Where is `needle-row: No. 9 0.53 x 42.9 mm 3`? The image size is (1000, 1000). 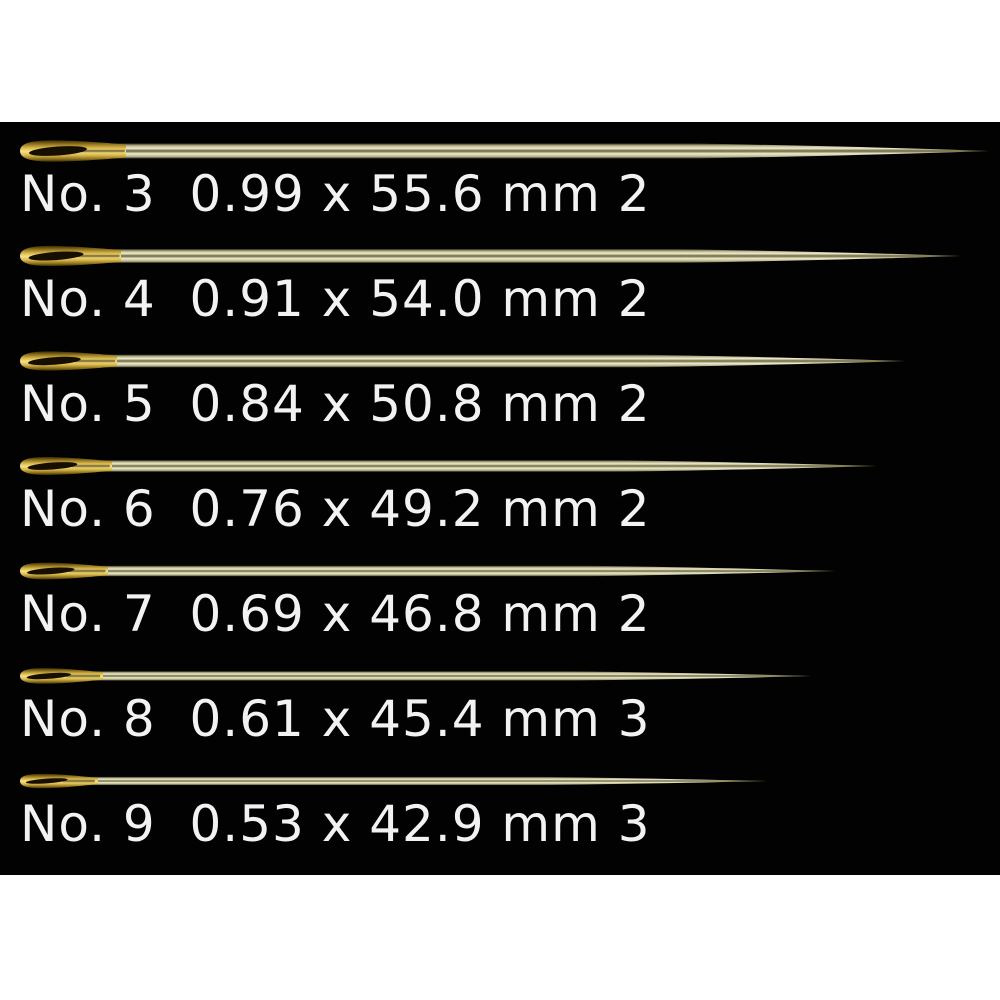
needle-row: No. 9 0.53 x 42.9 mm 3 is located at coordinates (500, 810).